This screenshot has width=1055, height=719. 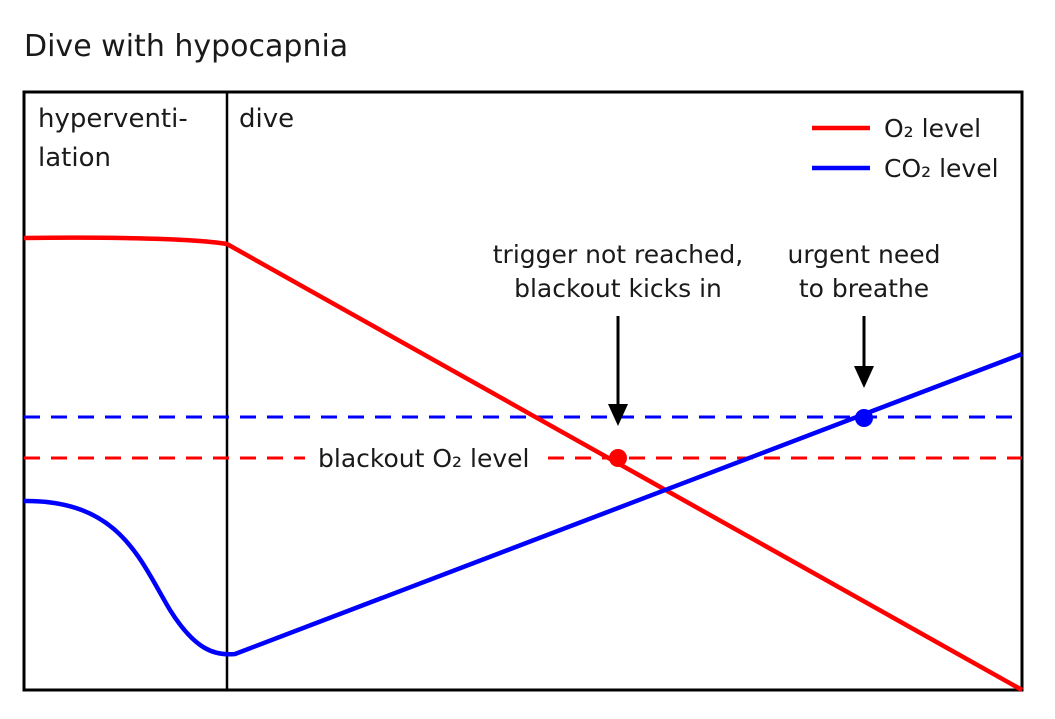 I want to click on phase-label-hyperventilation-line1: hyperventi-, so click(x=113, y=119).